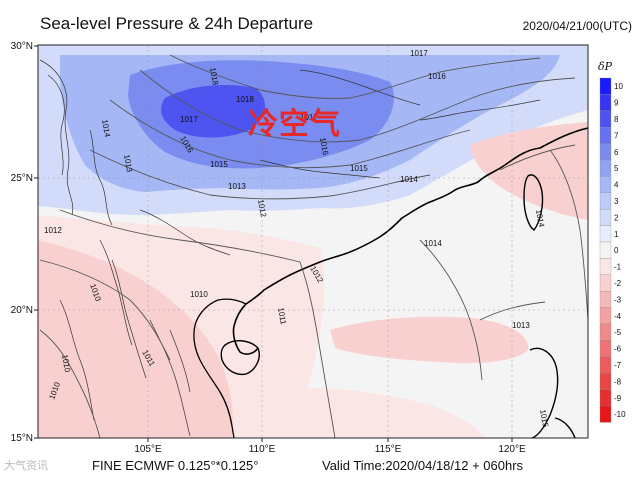 Image resolution: width=640 pixels, height=480 pixels. Describe the element at coordinates (388, 449) in the screenshot. I see `lon-tick-label: 115°E` at that location.